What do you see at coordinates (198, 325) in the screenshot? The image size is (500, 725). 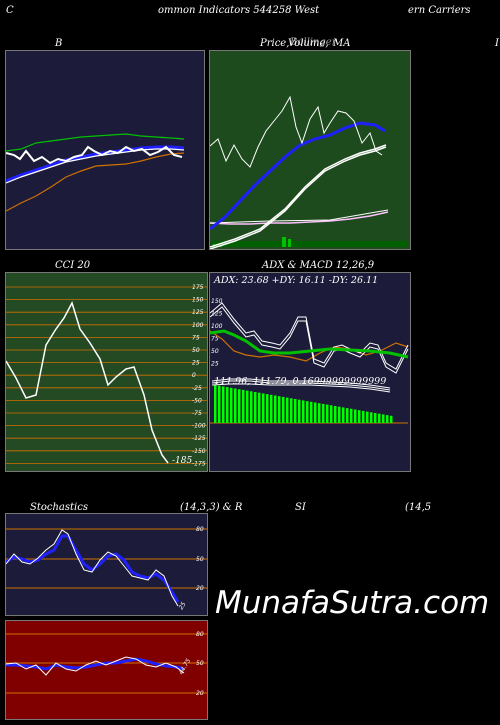 I see `cci-tick-label: 100` at bounding box center [198, 325].